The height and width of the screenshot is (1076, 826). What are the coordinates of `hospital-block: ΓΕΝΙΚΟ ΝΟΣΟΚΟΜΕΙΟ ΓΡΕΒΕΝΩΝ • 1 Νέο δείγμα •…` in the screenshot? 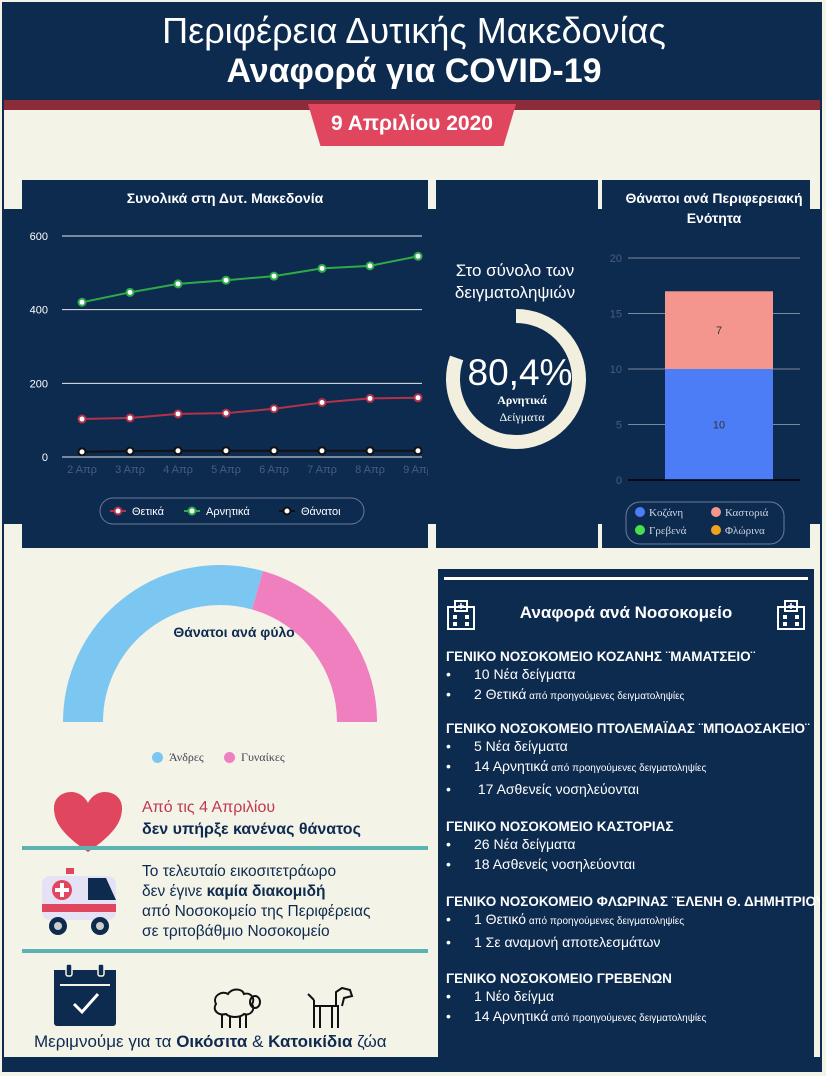 It's located at (629, 1000).